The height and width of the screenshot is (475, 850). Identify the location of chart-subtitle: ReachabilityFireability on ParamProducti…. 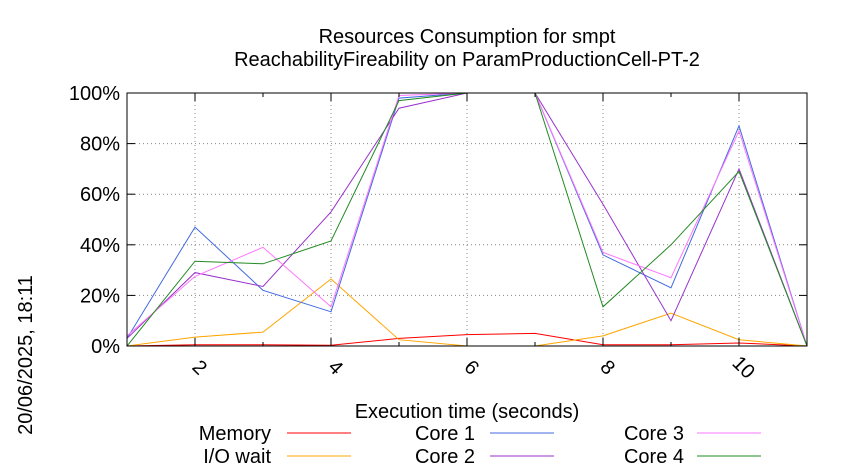
(467, 60).